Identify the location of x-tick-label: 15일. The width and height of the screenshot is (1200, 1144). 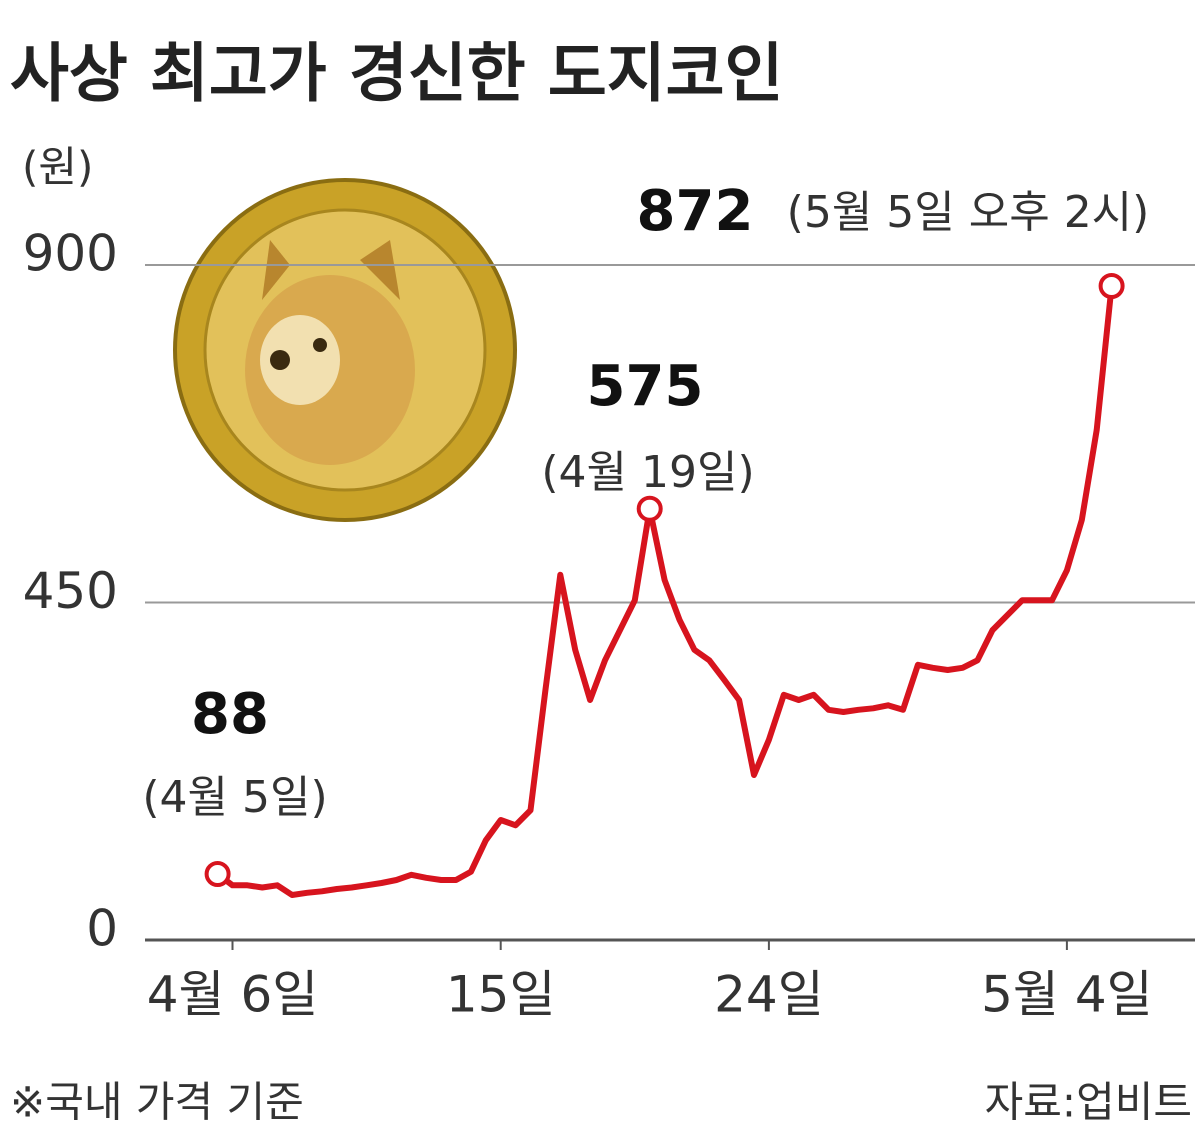
(501, 995).